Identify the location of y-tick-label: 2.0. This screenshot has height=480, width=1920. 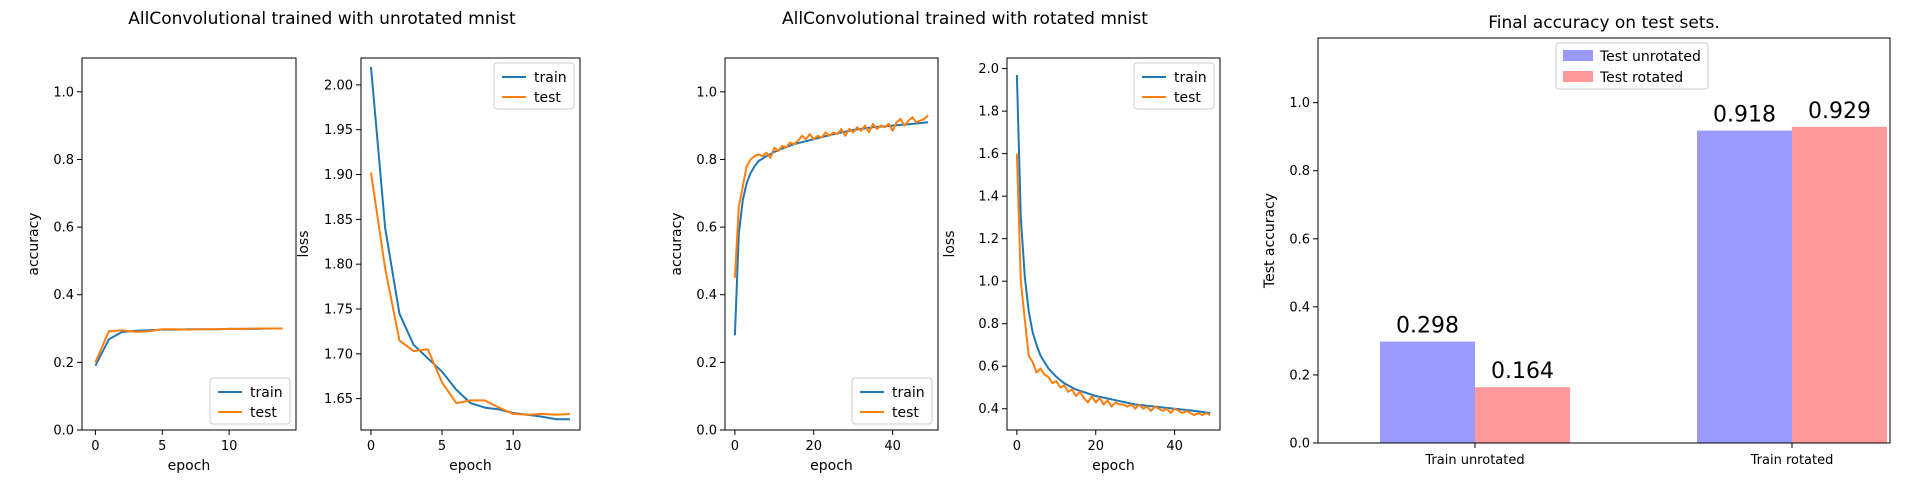
(988, 69).